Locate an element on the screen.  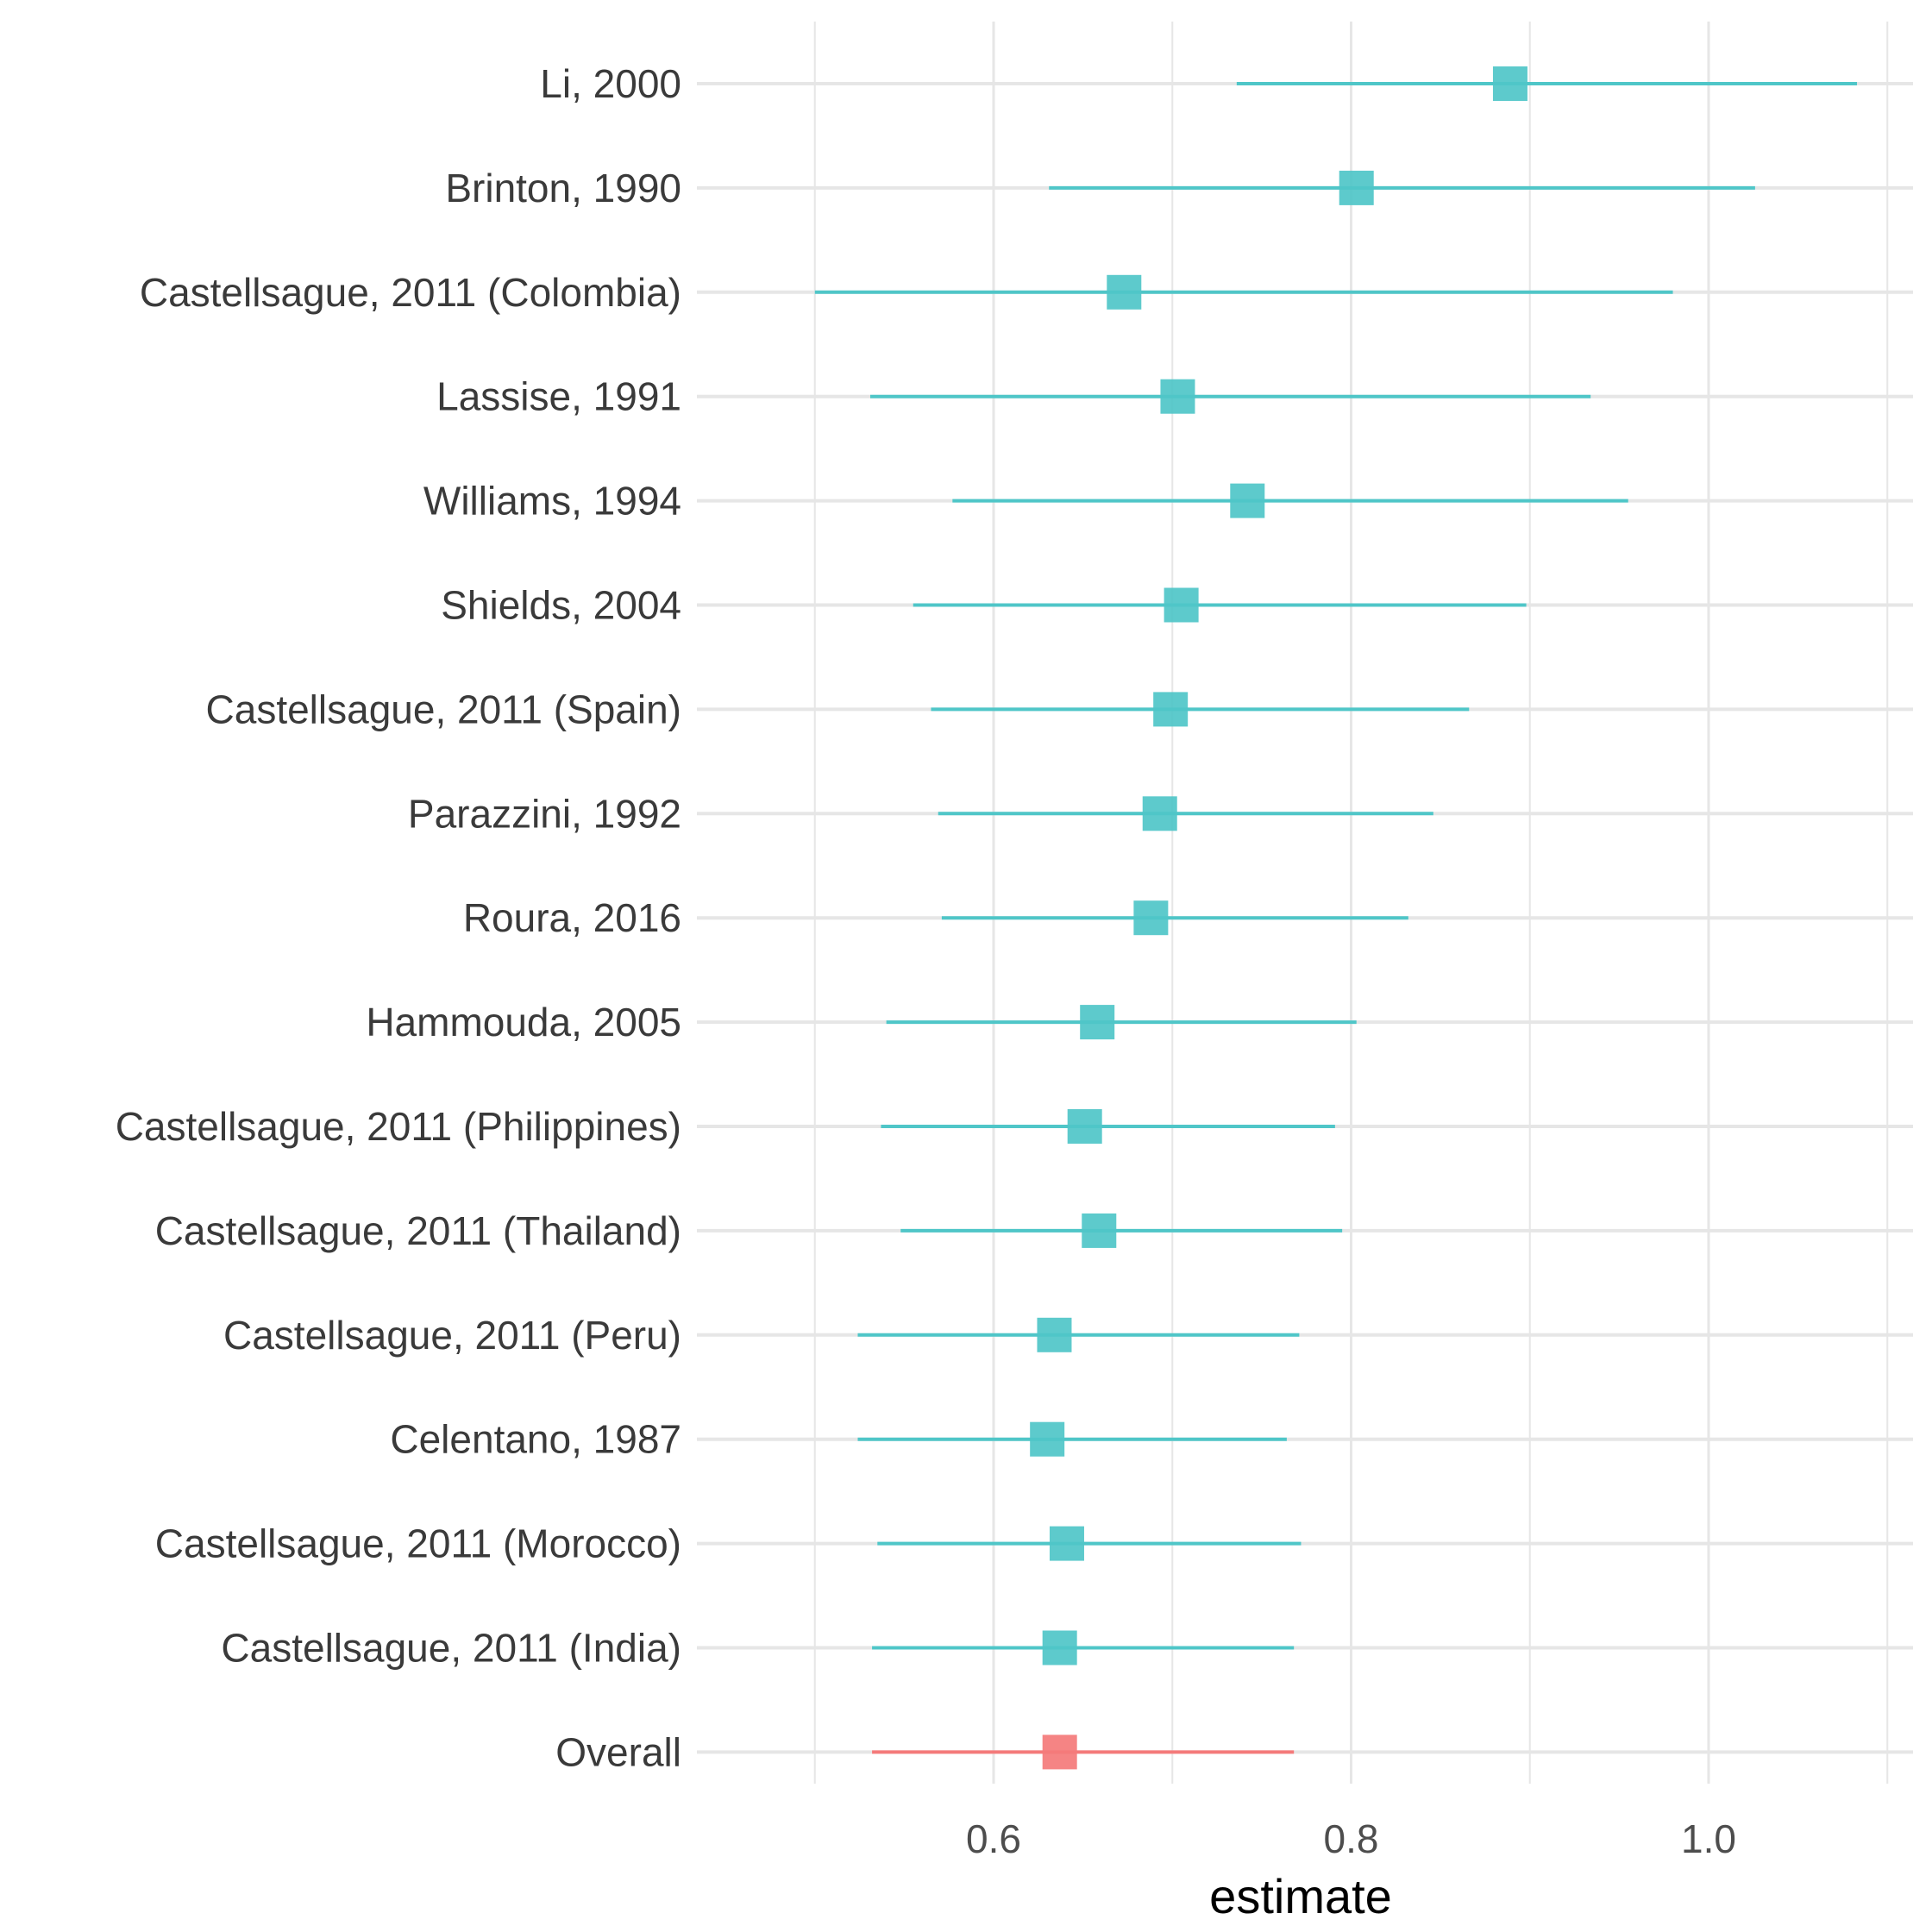
row-label: Roura, 2016 is located at coordinates (572, 918).